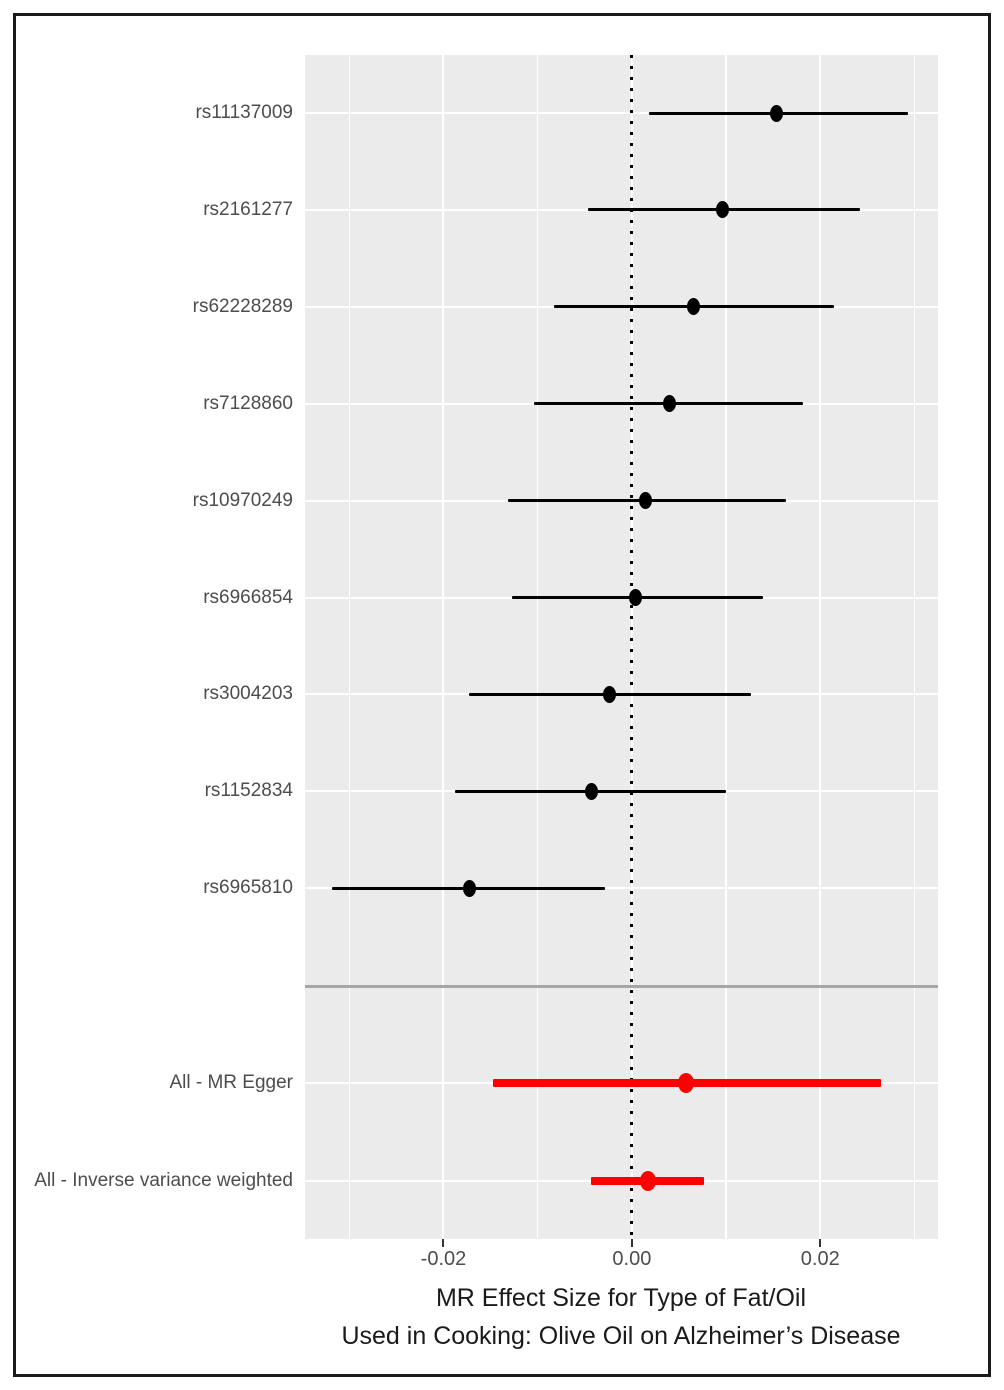 This screenshot has height=1390, width=1004. Describe the element at coordinates (163, 1180) in the screenshot. I see `row-label: All - Inverse variance weighted` at that location.